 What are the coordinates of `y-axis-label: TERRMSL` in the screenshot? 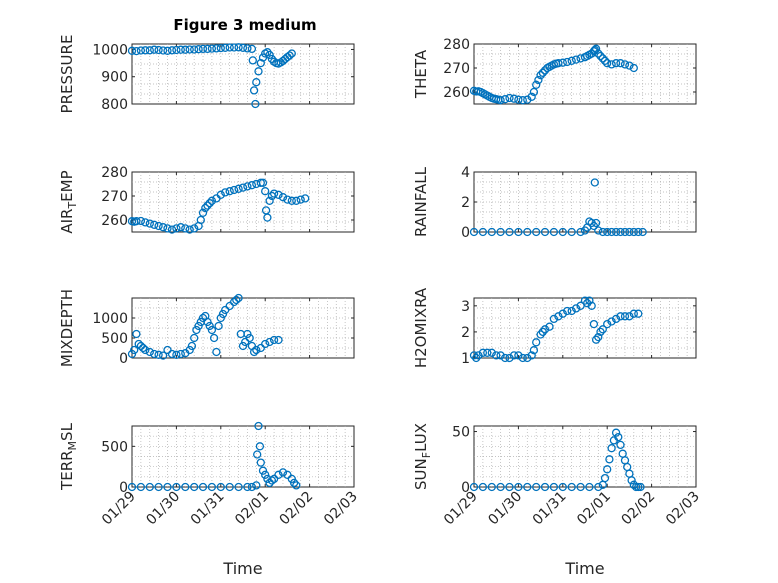 It's located at (68, 456).